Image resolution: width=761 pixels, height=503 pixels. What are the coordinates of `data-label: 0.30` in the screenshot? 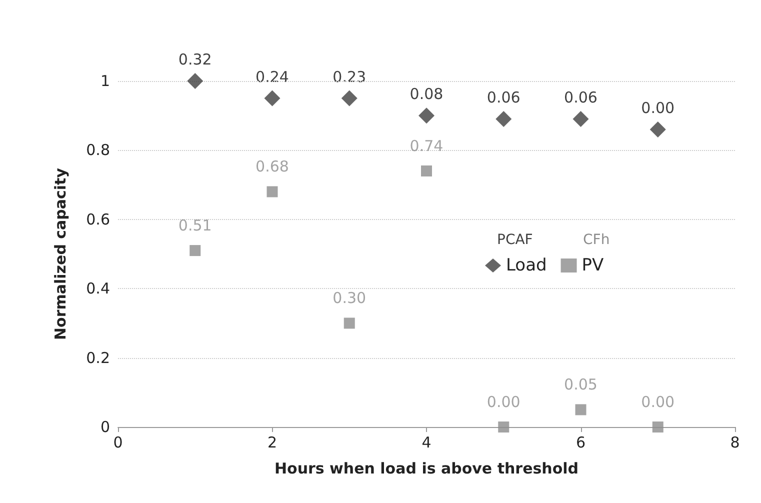 It's located at (349, 298).